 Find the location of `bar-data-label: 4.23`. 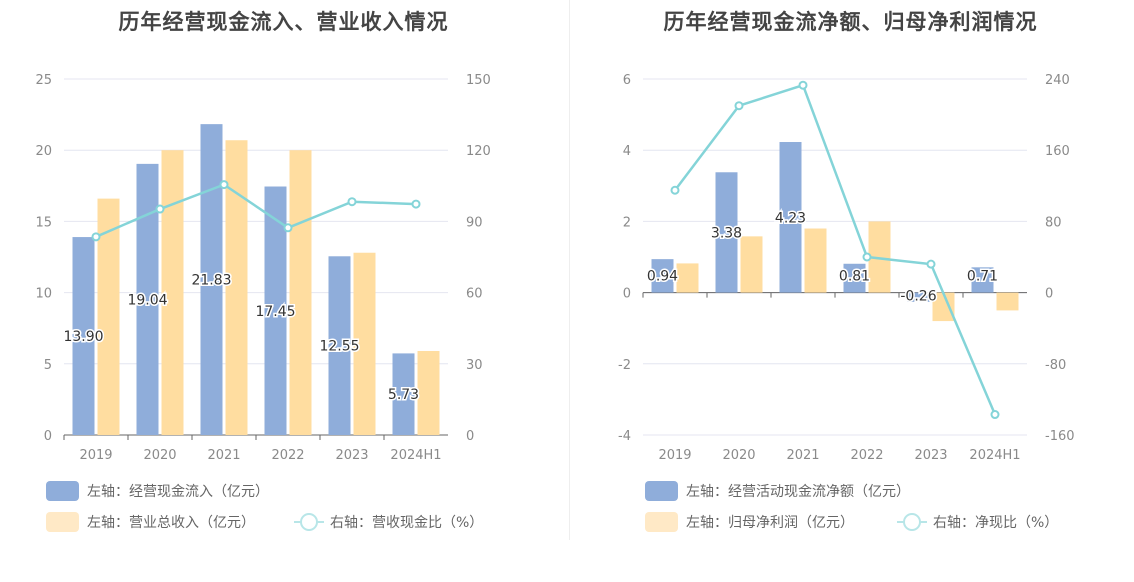

bar-data-label: 4.23 is located at coordinates (790, 218).